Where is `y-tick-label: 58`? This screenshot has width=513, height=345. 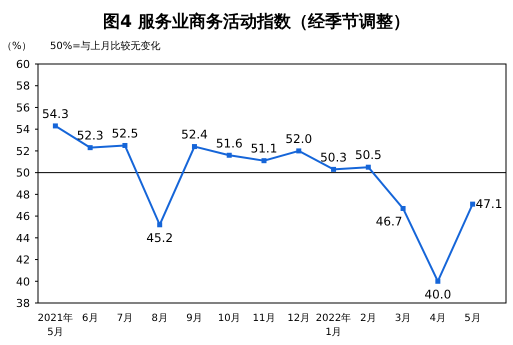 y-tick-label: 58 is located at coordinates (23, 86).